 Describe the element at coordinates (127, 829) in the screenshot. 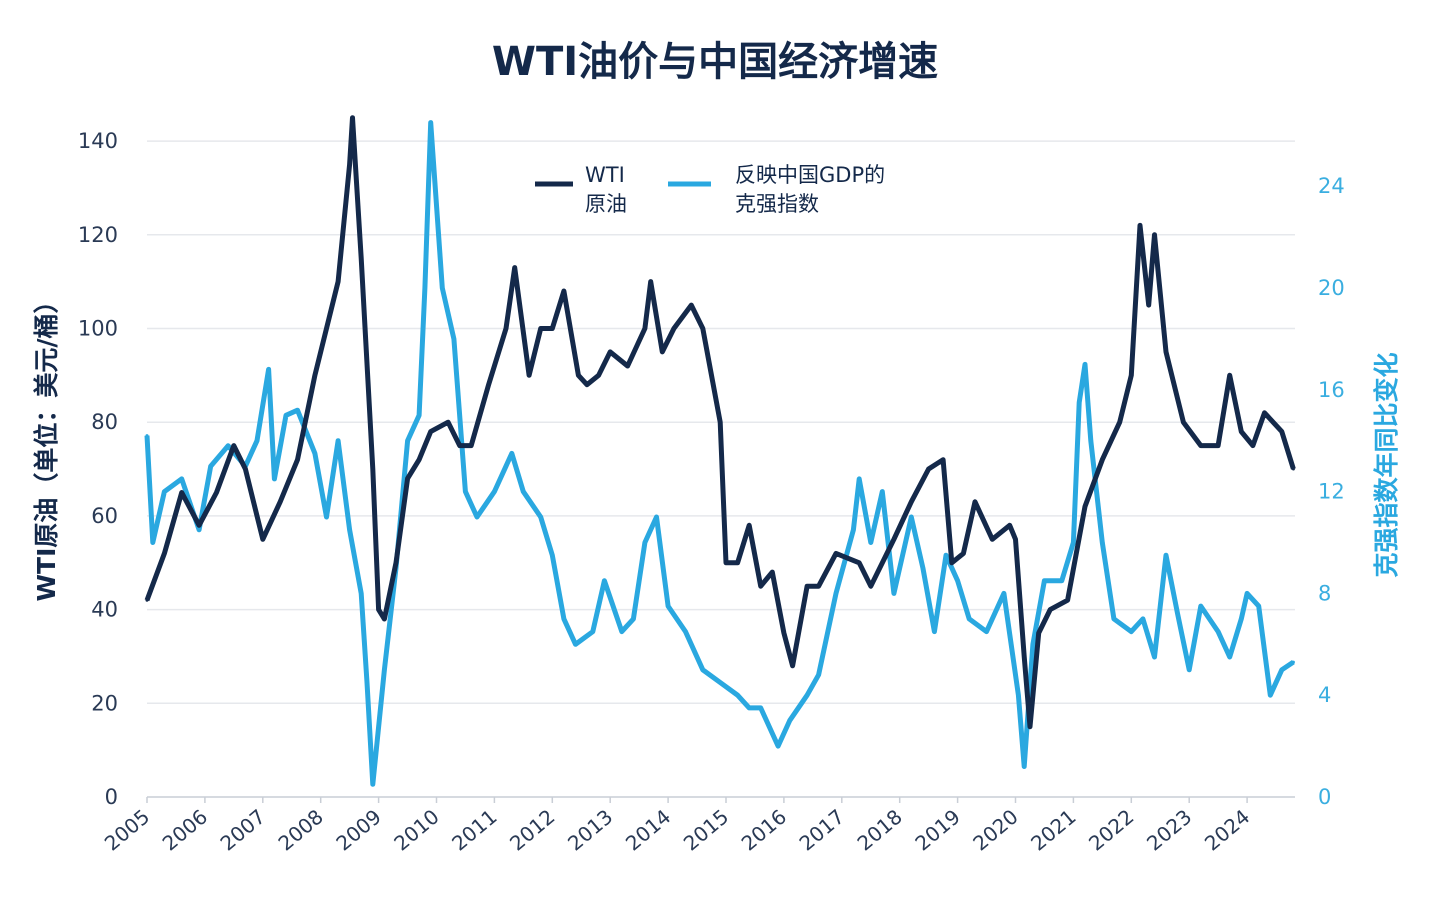

I see `x-tick: 2005` at that location.